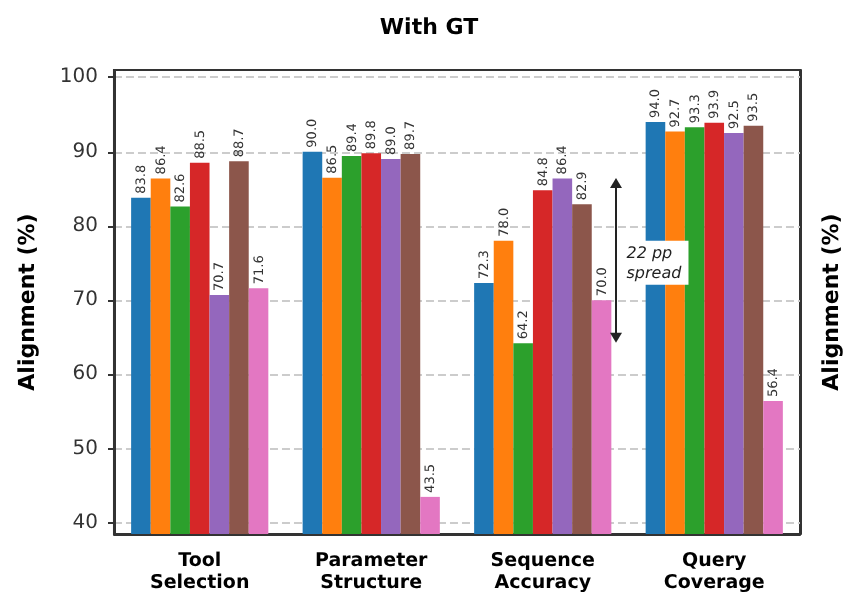 This screenshot has width=858, height=614. I want to click on x-tick-label: Parameter Structure, so click(372, 572).